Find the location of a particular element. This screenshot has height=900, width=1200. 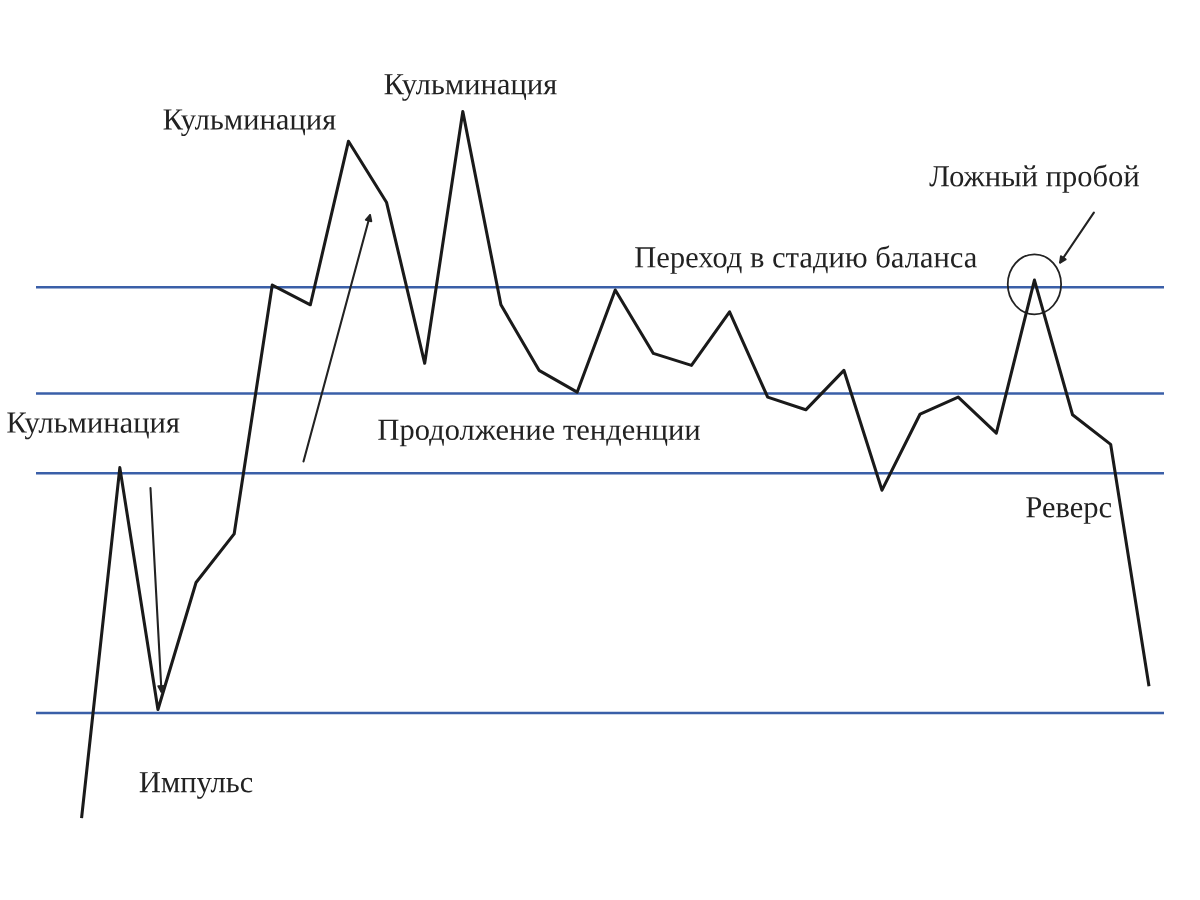

text: Кульминация is located at coordinates (470, 87).